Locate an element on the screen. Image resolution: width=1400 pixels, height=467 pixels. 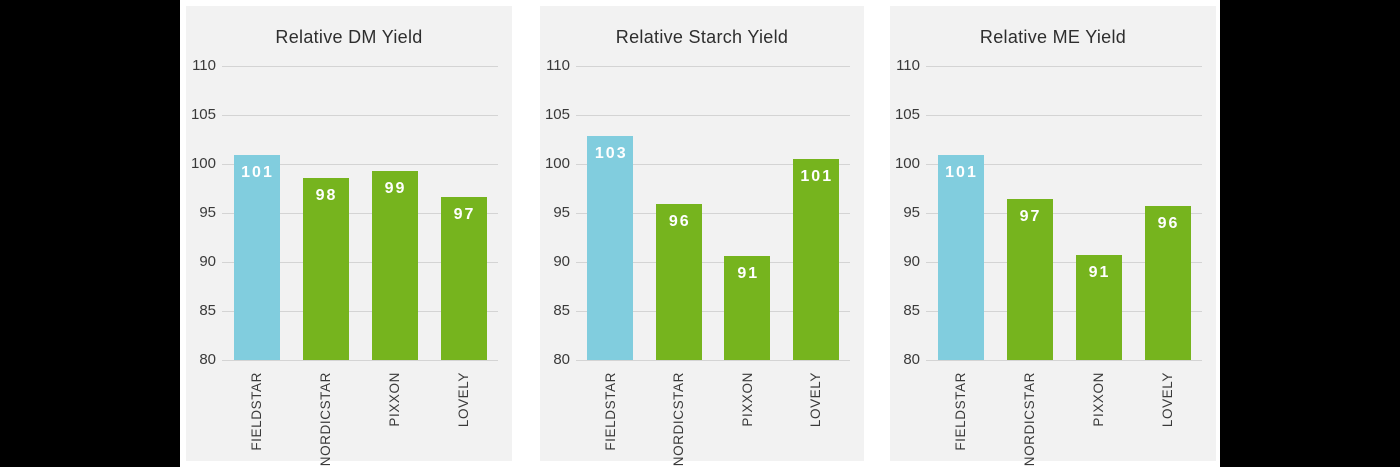
bar-lovely: 97 is located at coordinates (463, 278).